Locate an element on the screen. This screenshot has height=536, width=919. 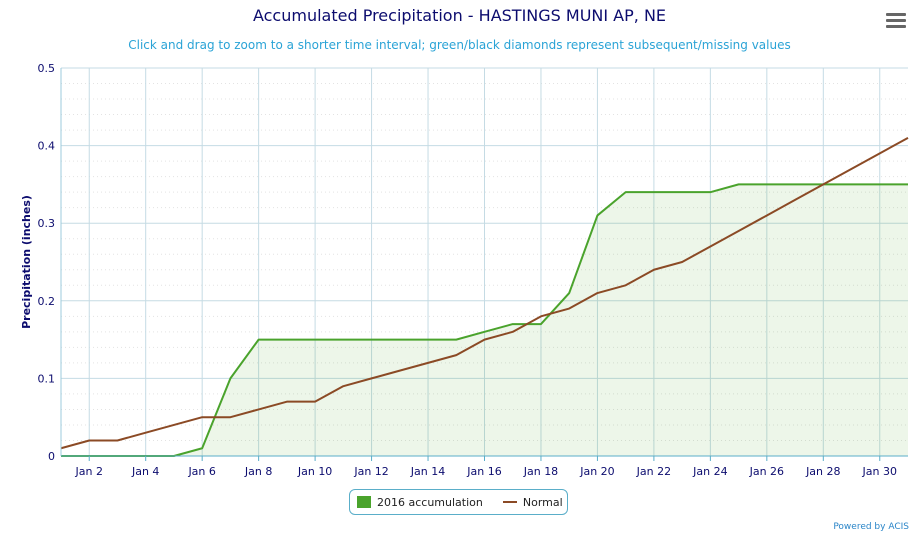
y-tick-label: 0.1 is located at coordinates (47, 378).